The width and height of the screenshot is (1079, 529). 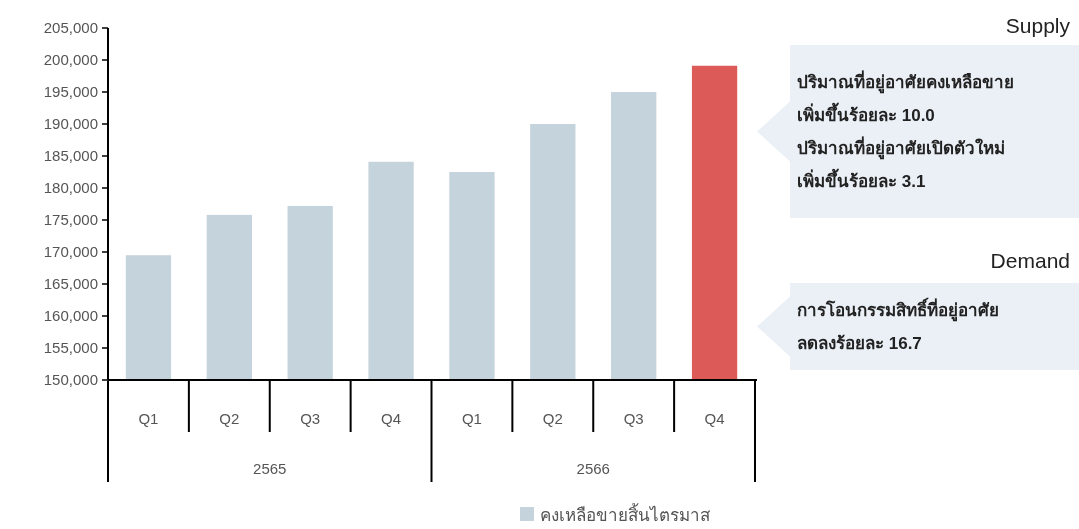 I want to click on y-tick-label: 195,000, so click(x=70, y=91).